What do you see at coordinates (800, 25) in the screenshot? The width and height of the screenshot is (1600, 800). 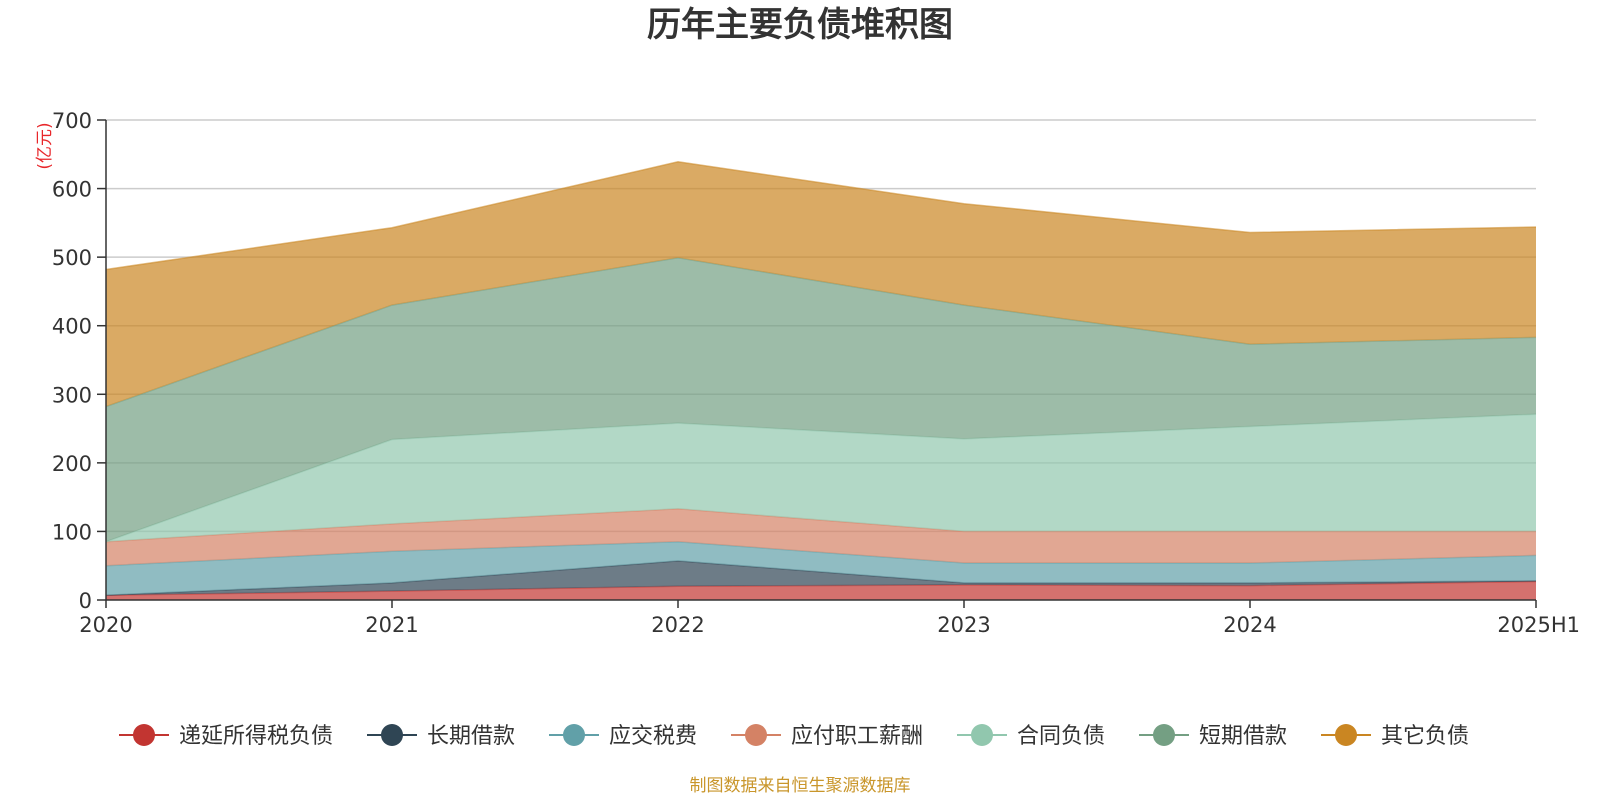 I see `chart-title: 历年主要负债堆积图` at bounding box center [800, 25].